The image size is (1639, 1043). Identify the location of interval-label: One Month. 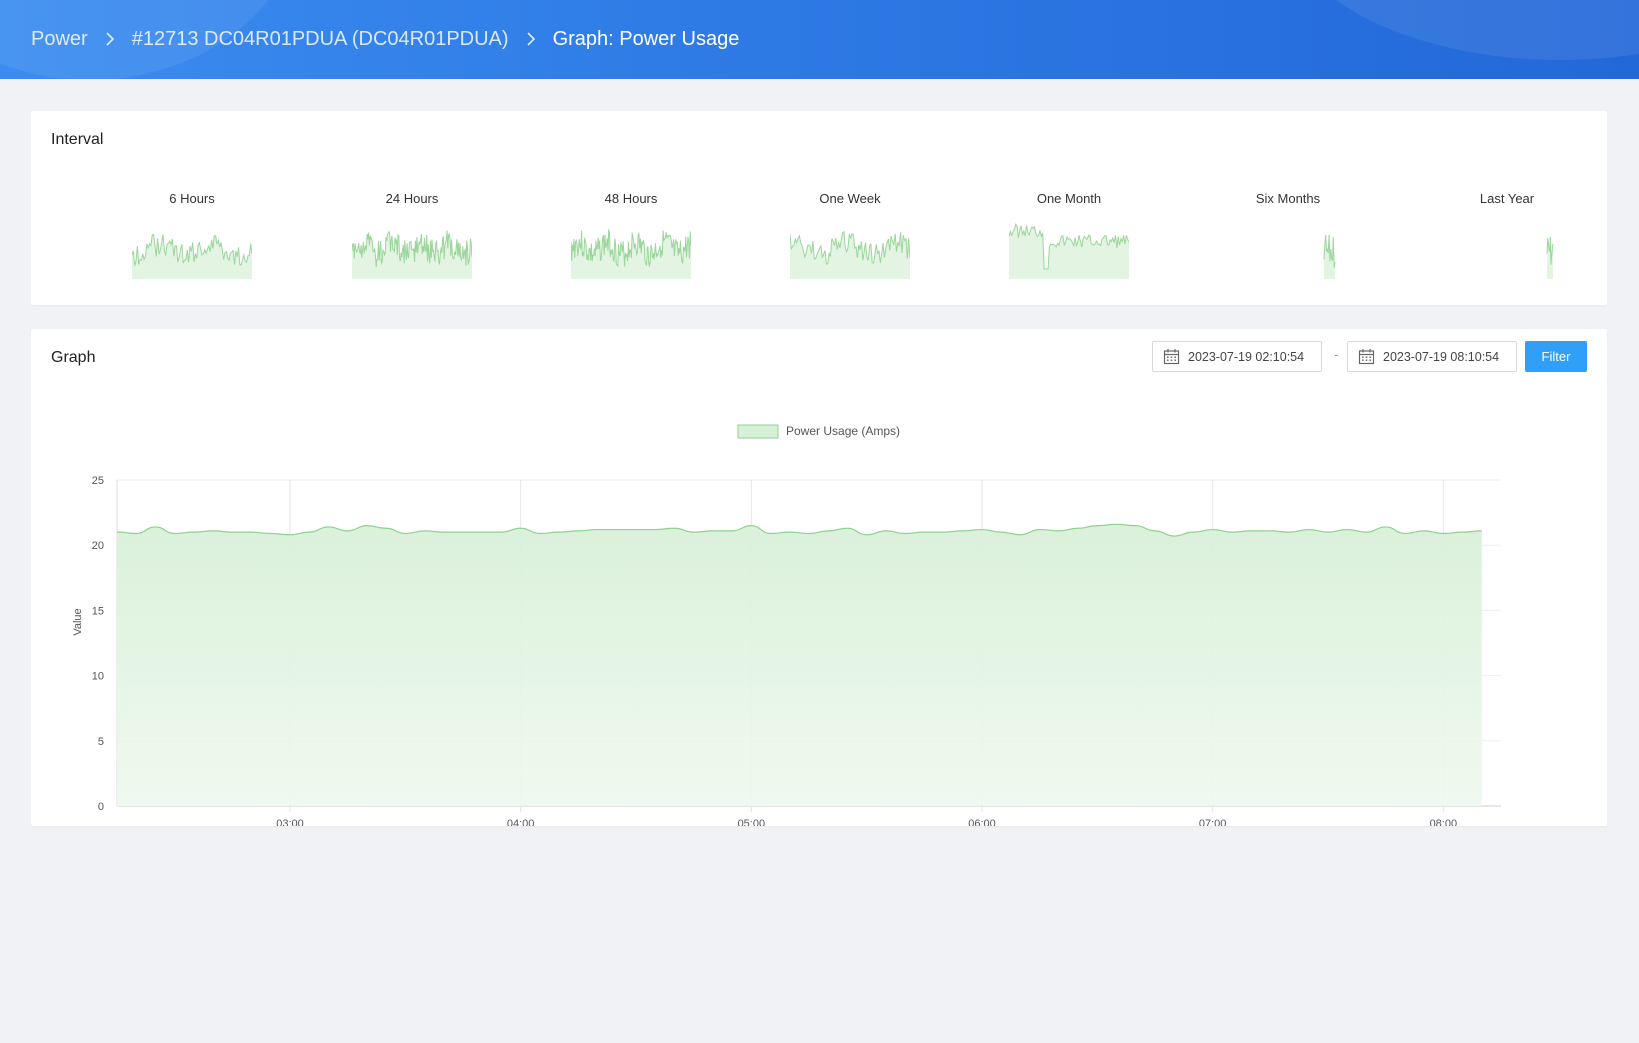
(1069, 198).